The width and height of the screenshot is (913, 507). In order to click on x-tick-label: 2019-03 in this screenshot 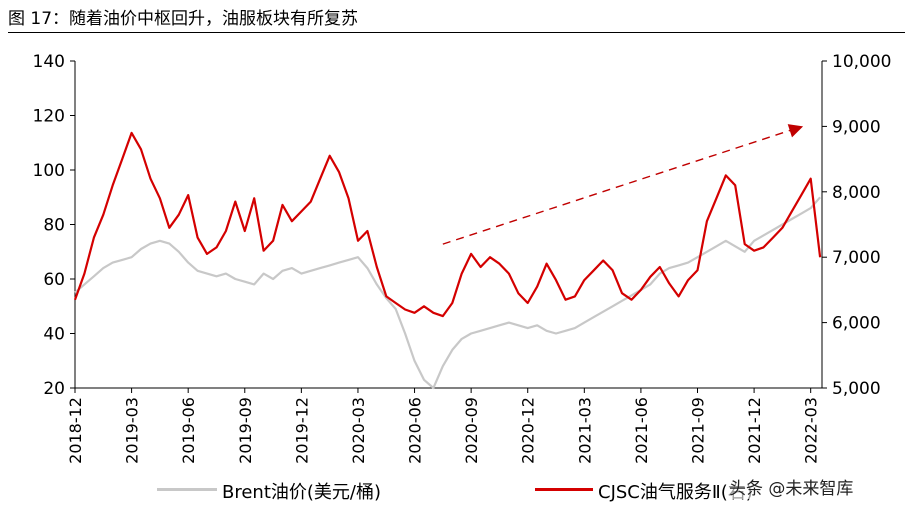, I will do `click(132, 430)`.